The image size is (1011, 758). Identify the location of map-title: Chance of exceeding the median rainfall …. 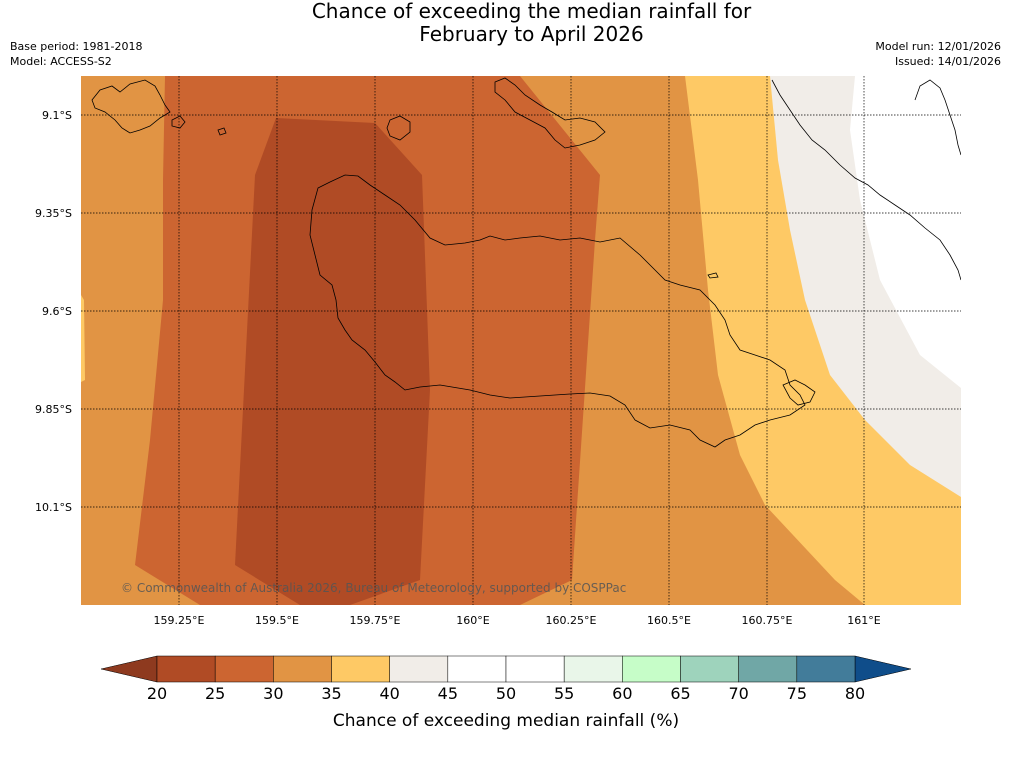
(505, 23).